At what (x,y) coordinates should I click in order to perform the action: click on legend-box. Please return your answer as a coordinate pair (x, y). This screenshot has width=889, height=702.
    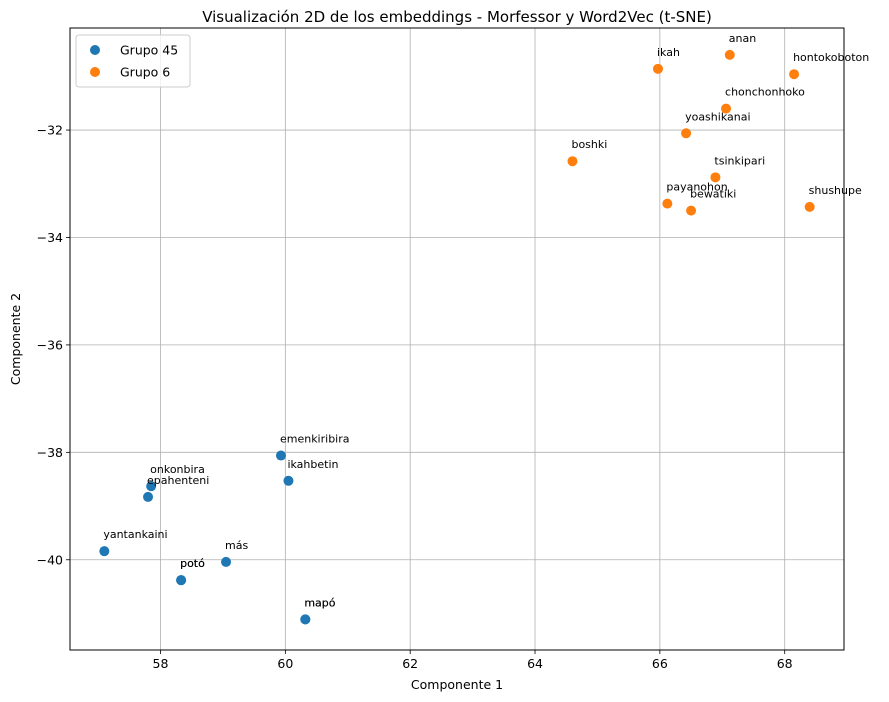
    Looking at the image, I should click on (133, 61).